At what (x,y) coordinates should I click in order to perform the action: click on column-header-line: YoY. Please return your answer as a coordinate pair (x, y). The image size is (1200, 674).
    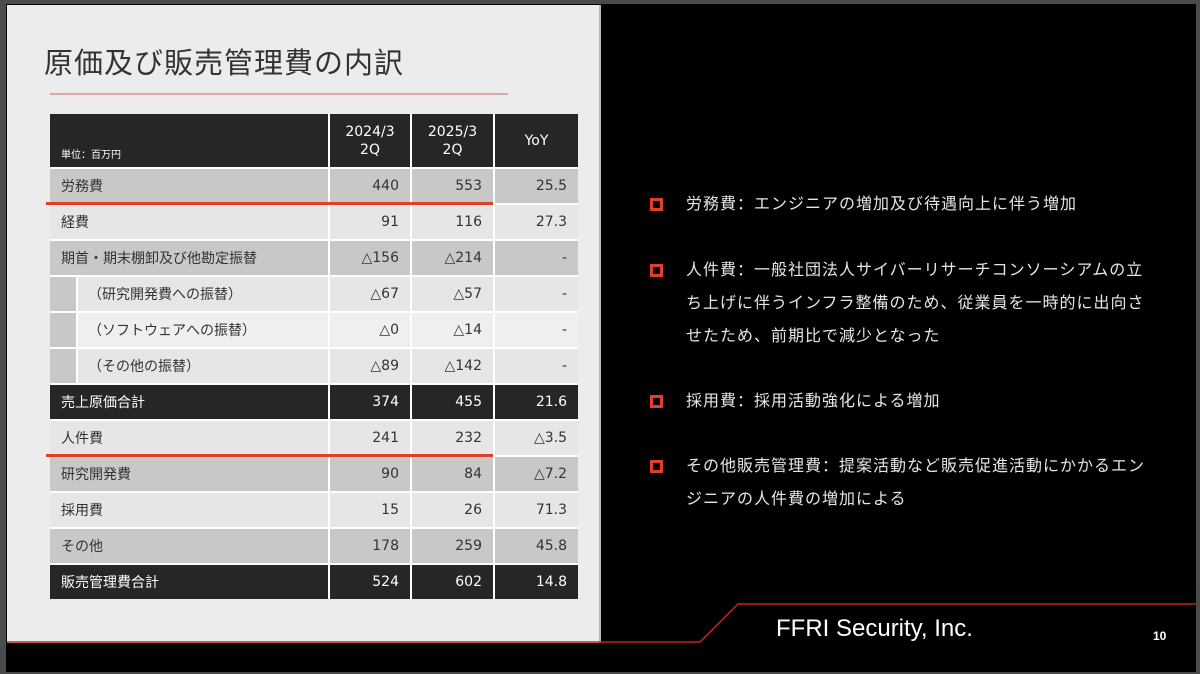
    Looking at the image, I should click on (536, 140).